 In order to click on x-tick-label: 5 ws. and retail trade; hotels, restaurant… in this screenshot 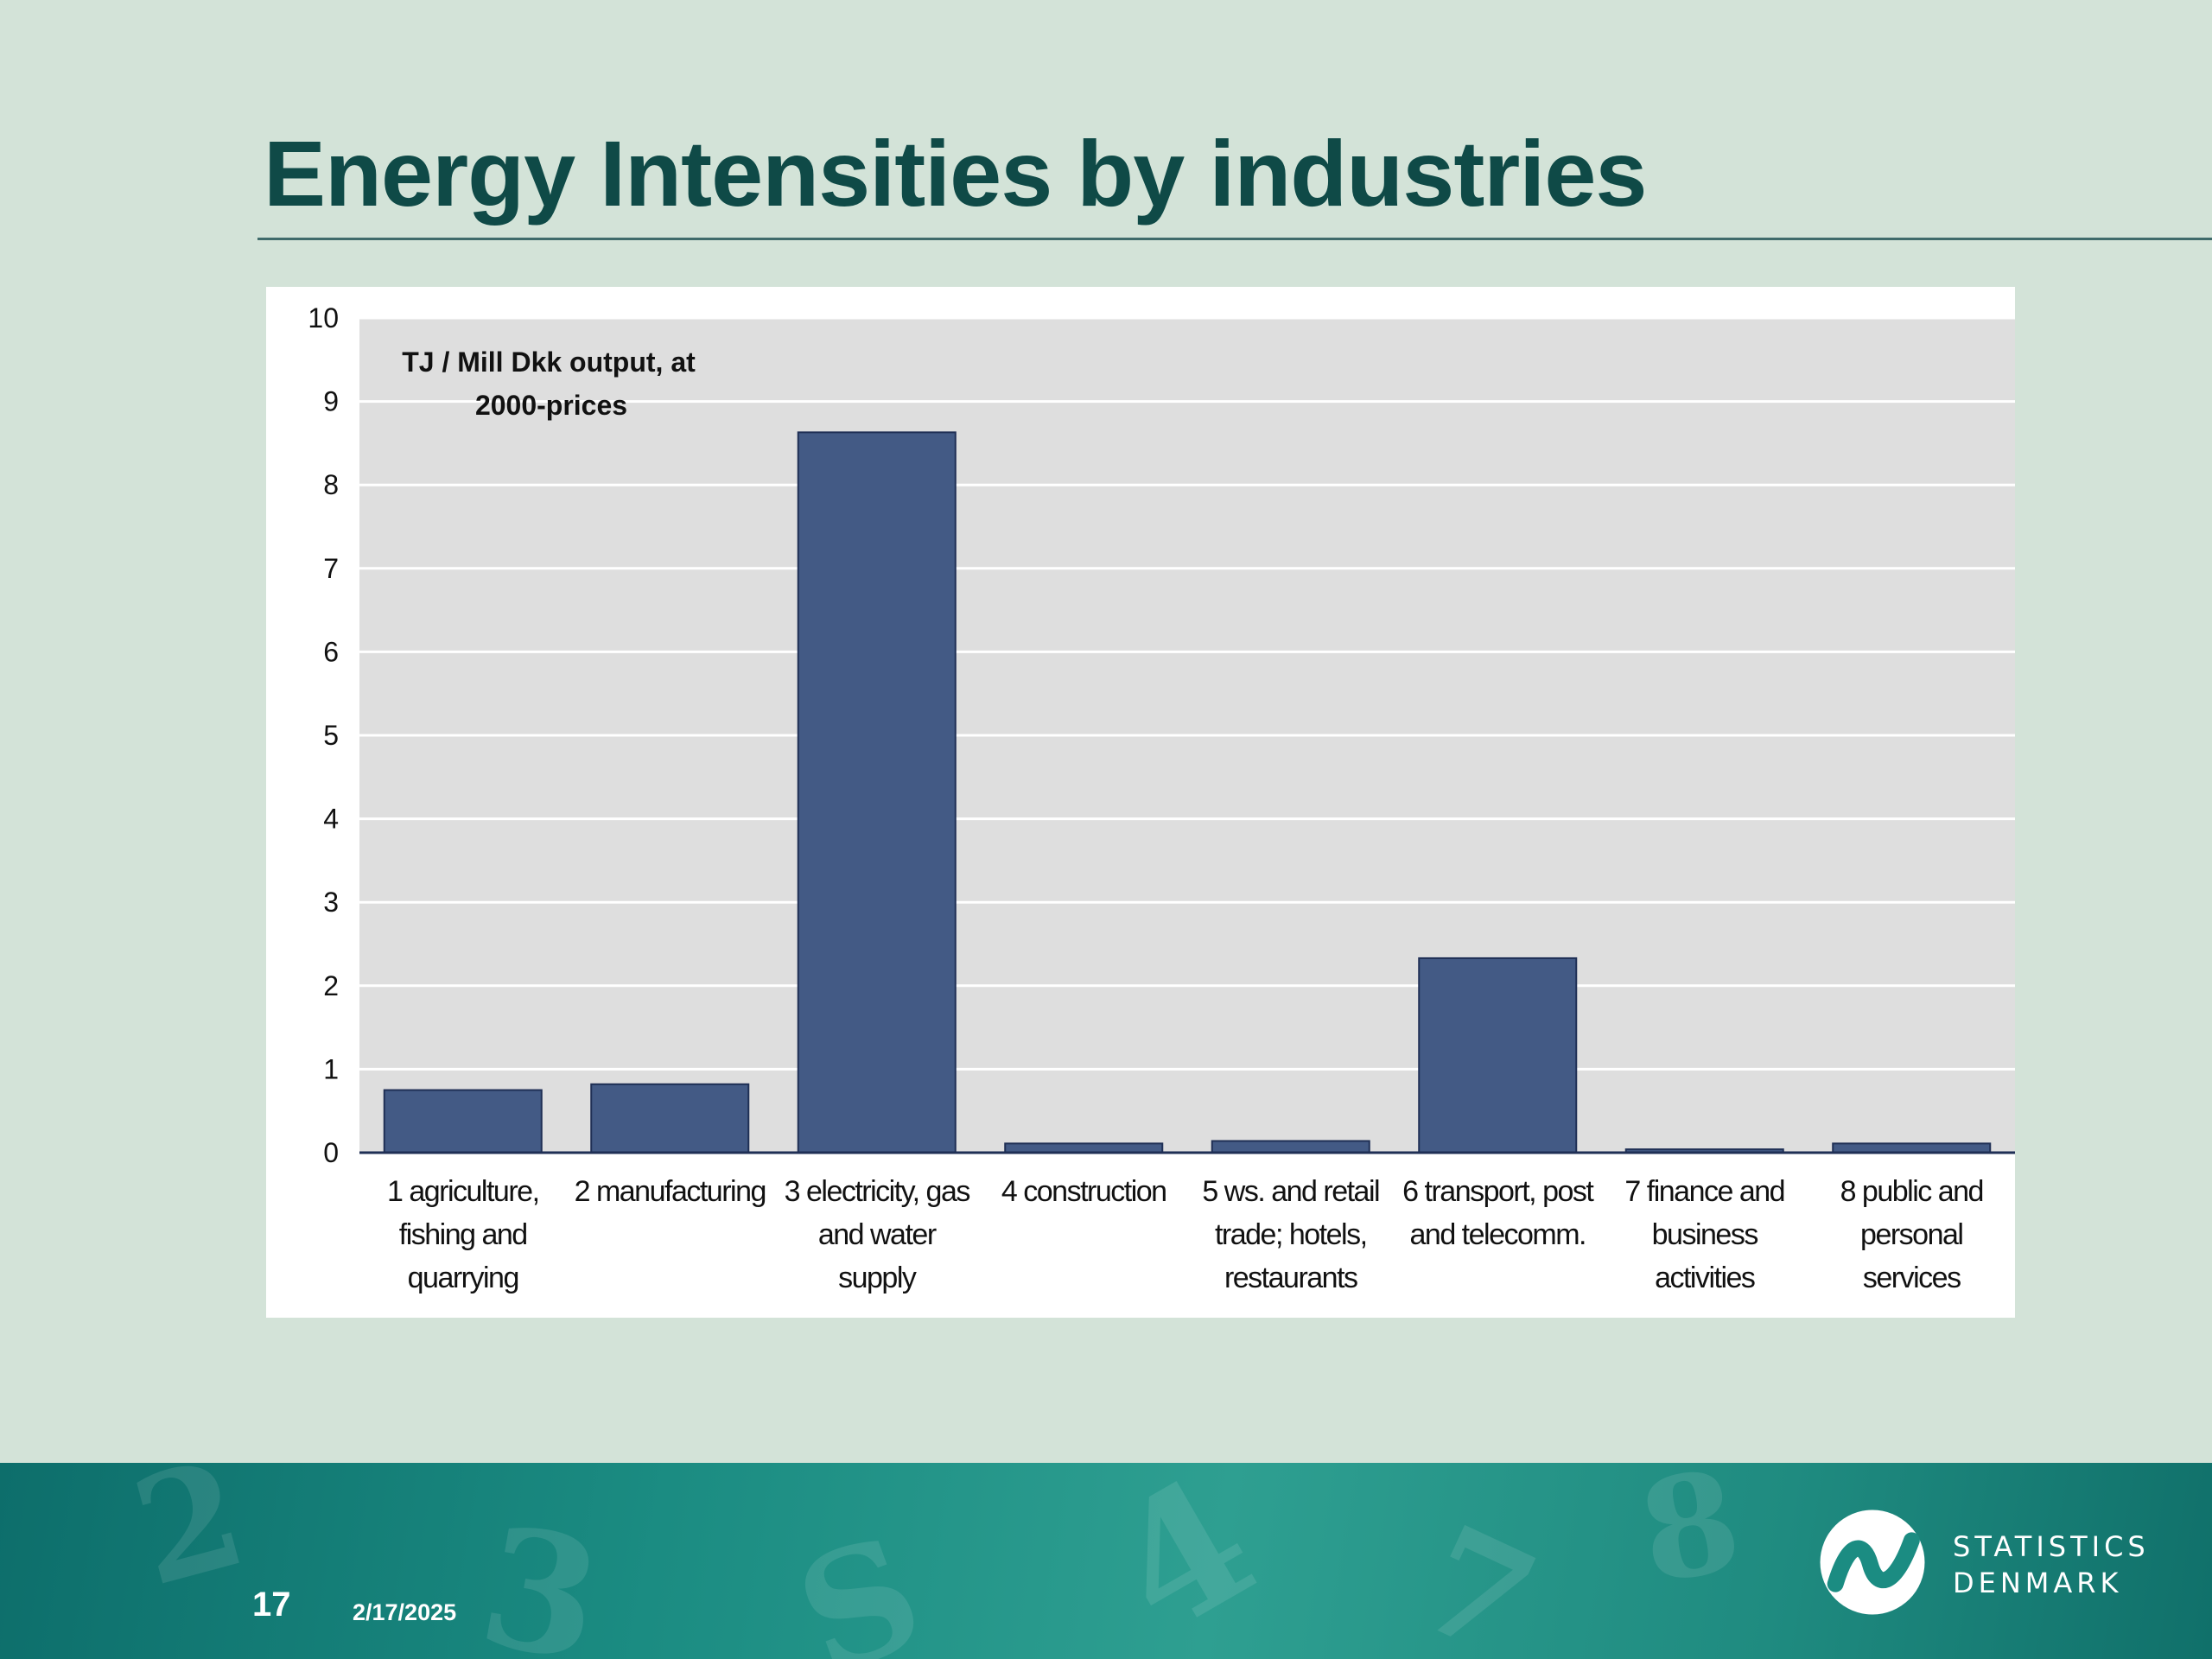, I will do `click(1290, 1234)`.